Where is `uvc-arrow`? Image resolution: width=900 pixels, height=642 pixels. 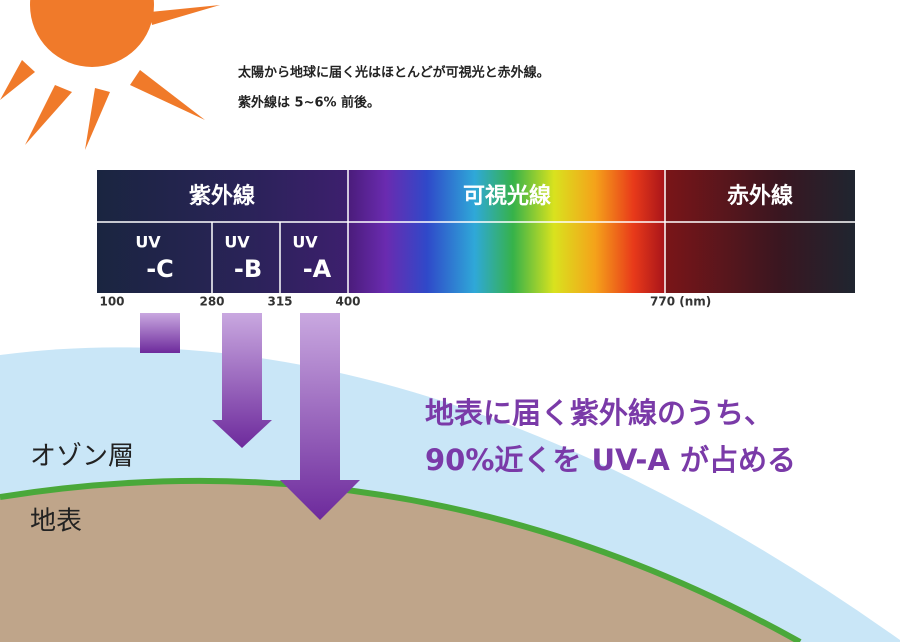 uvc-arrow is located at coordinates (160, 333).